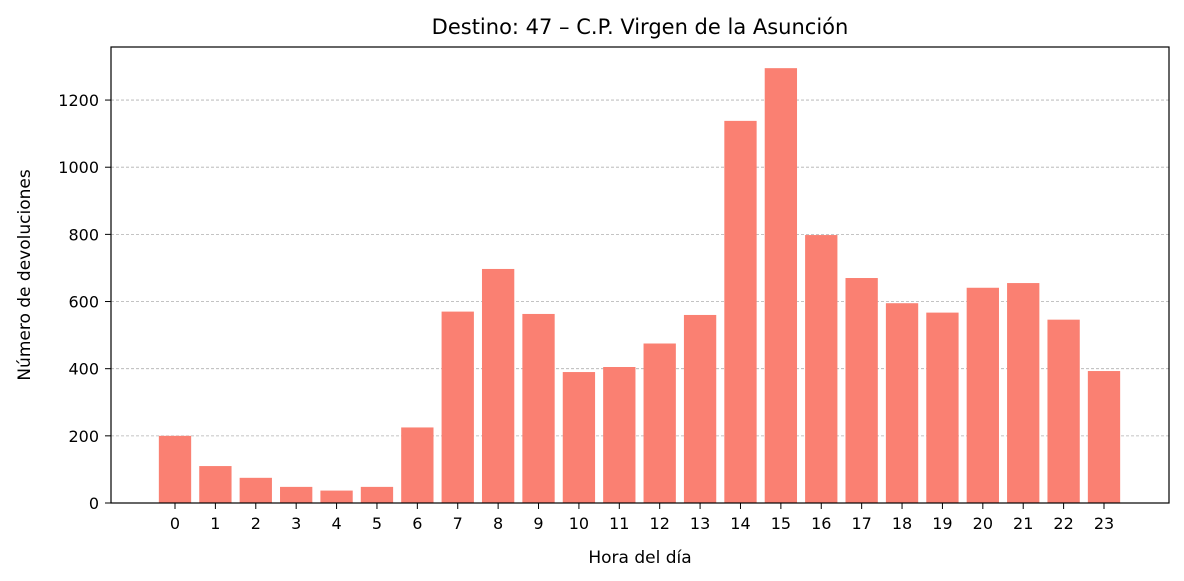 Image resolution: width=1184 pixels, height=581 pixels. I want to click on y-axis-label: Número de devoluciones, so click(25, 274).